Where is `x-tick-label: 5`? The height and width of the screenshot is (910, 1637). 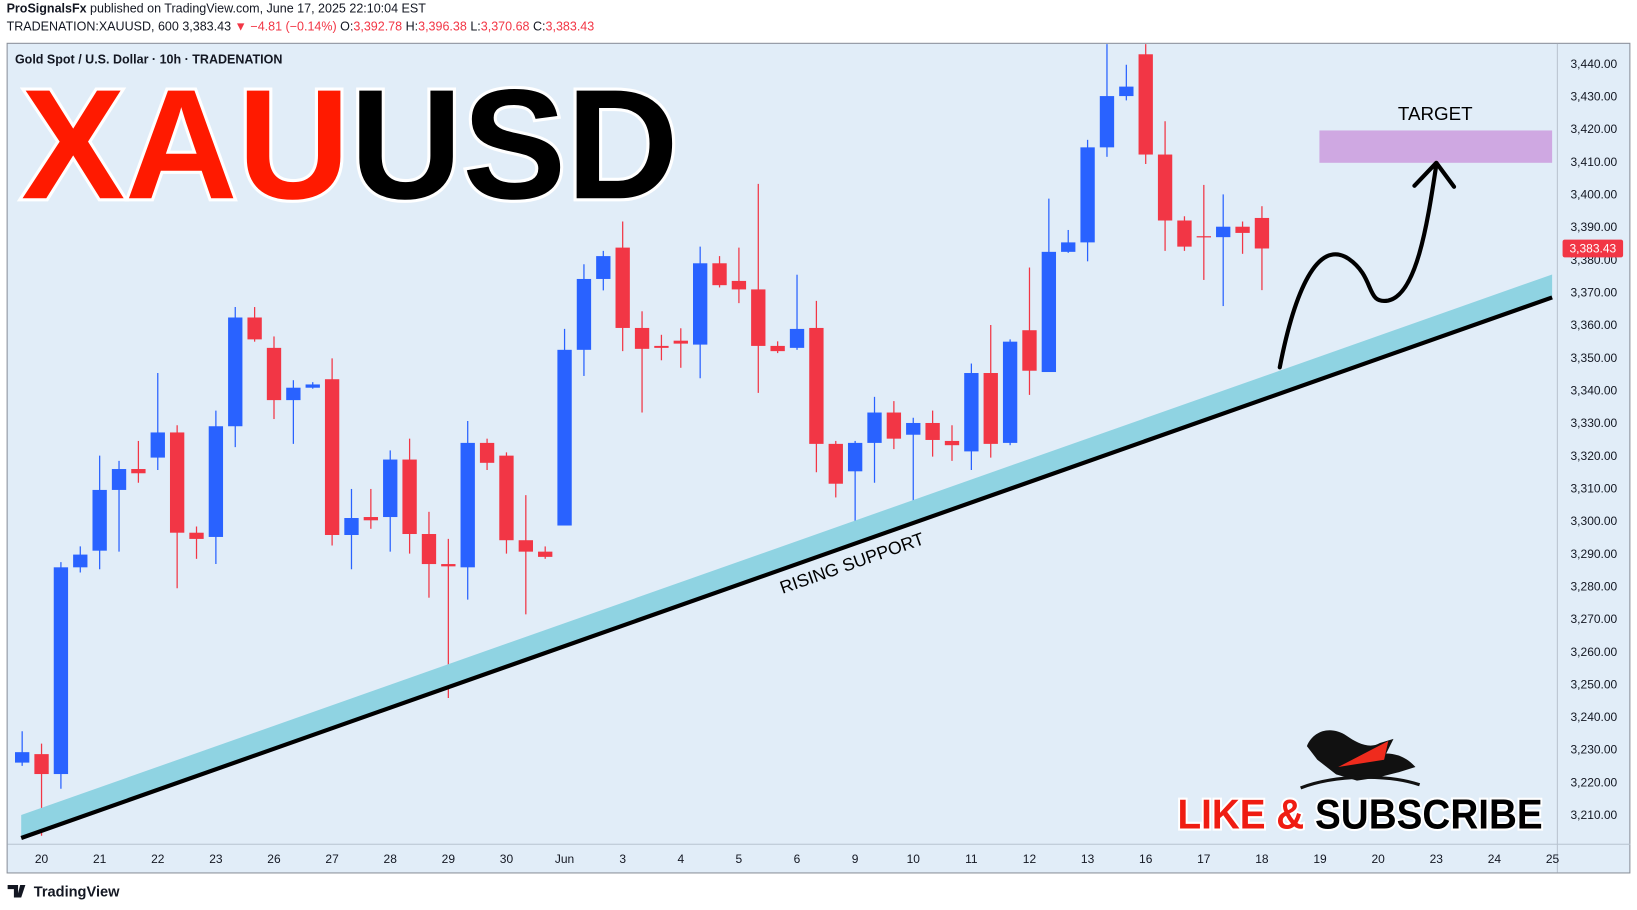
x-tick-label: 5 is located at coordinates (739, 859).